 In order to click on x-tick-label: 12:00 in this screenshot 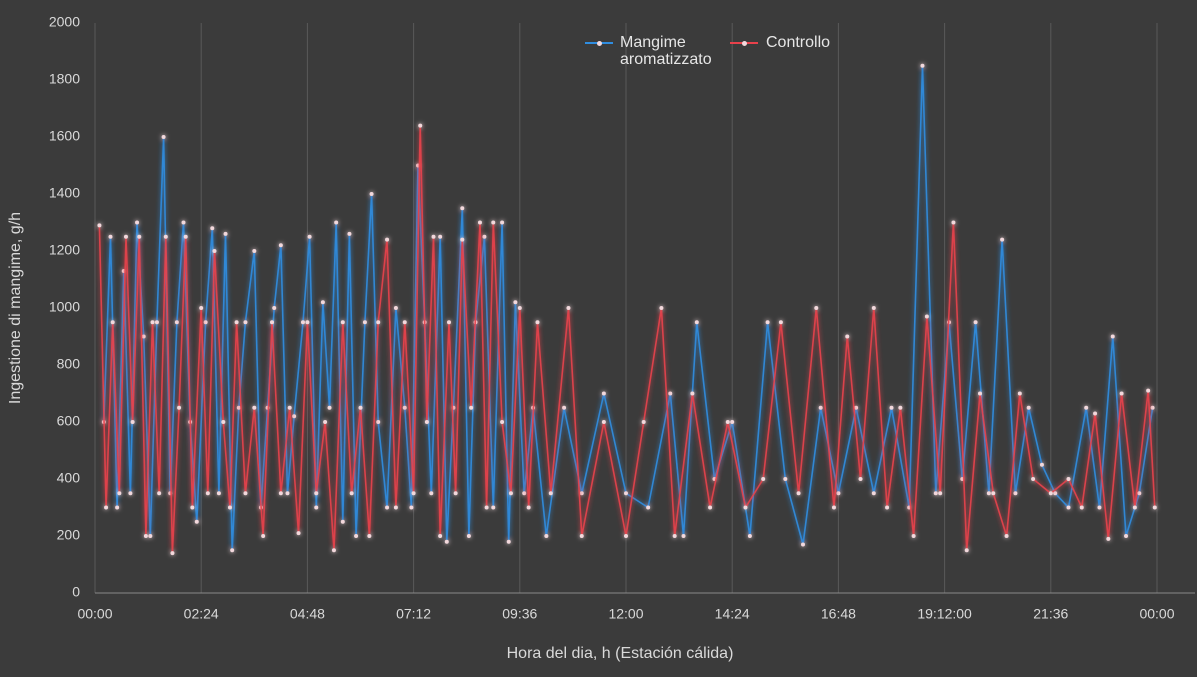, I will do `click(625, 614)`.